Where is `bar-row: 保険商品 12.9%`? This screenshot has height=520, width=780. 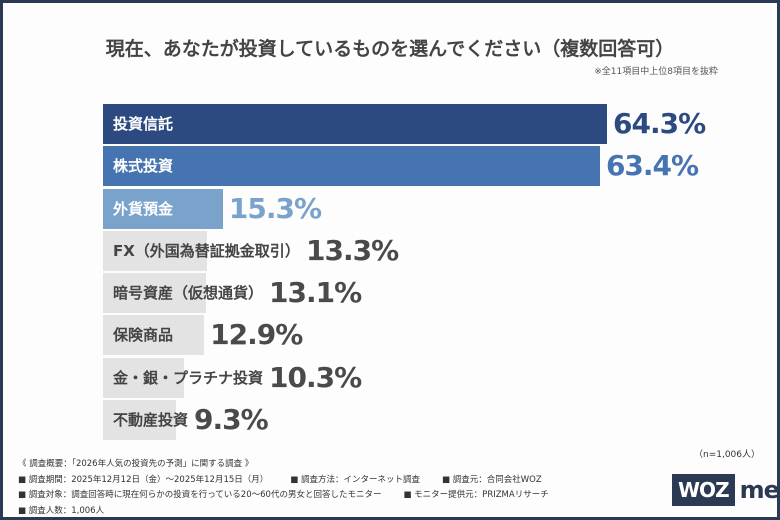 bar-row: 保険商品 12.9% is located at coordinates (433, 335).